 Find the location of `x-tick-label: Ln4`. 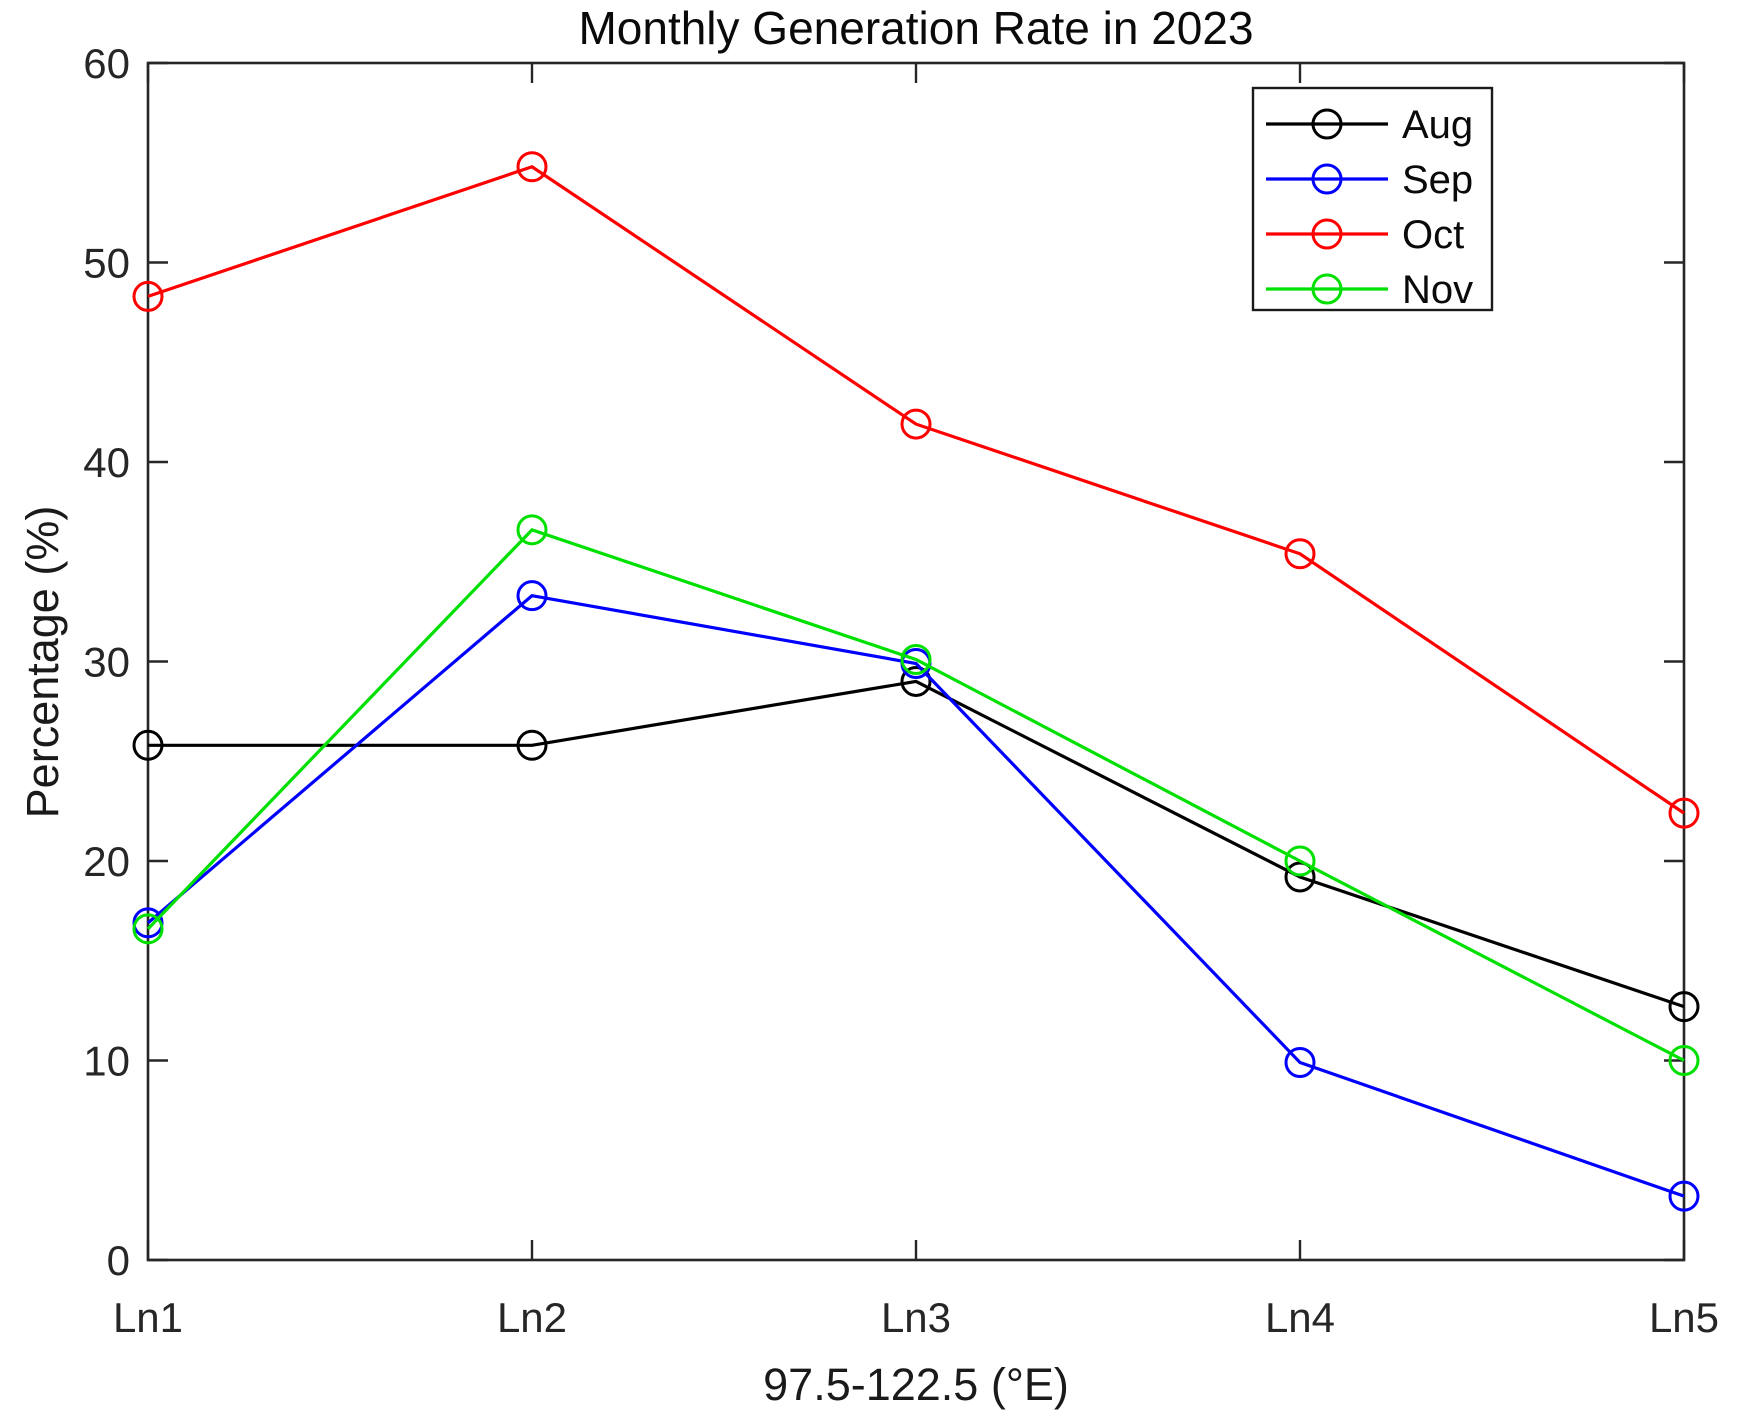

x-tick-label: Ln4 is located at coordinates (1300, 1317).